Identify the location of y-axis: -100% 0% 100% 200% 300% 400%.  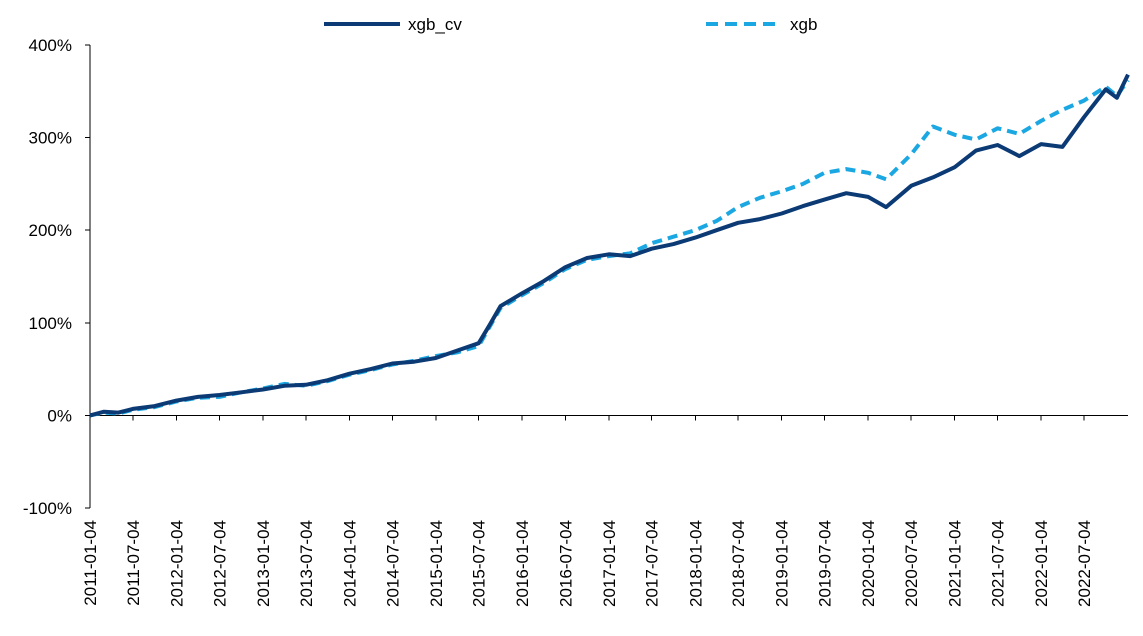
(57, 277).